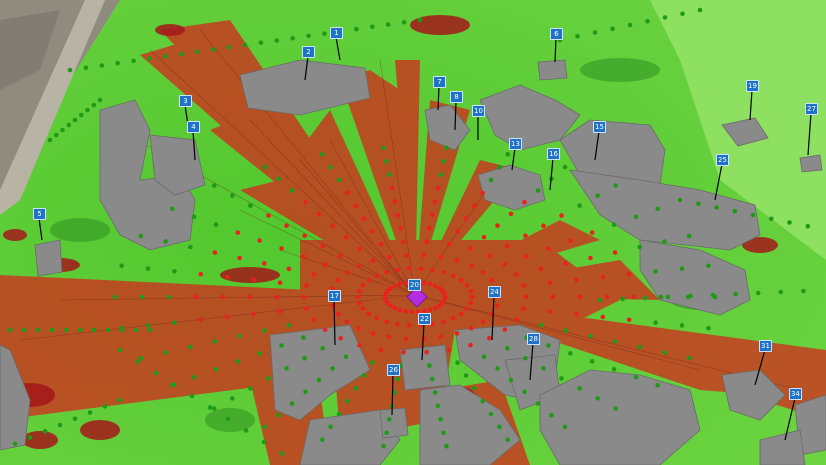 The height and width of the screenshot is (465, 826). Describe the element at coordinates (193, 127) in the screenshot. I see `point-label-4: 4` at that location.